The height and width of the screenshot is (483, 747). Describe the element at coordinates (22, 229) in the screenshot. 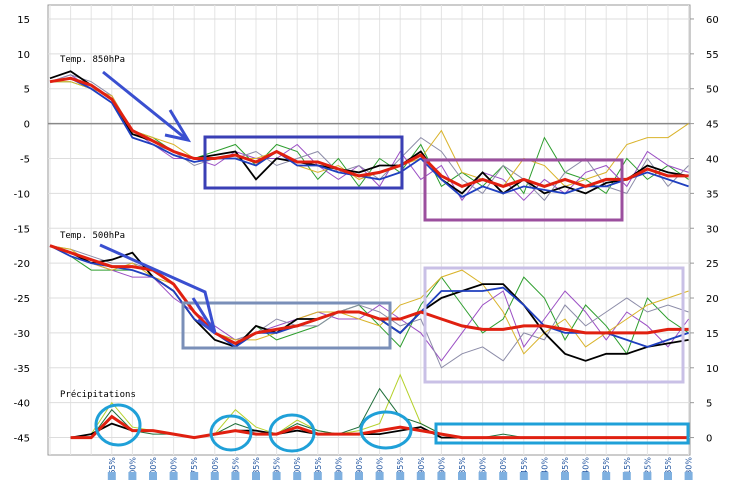

I see `y-tick-label: -15` at that location.